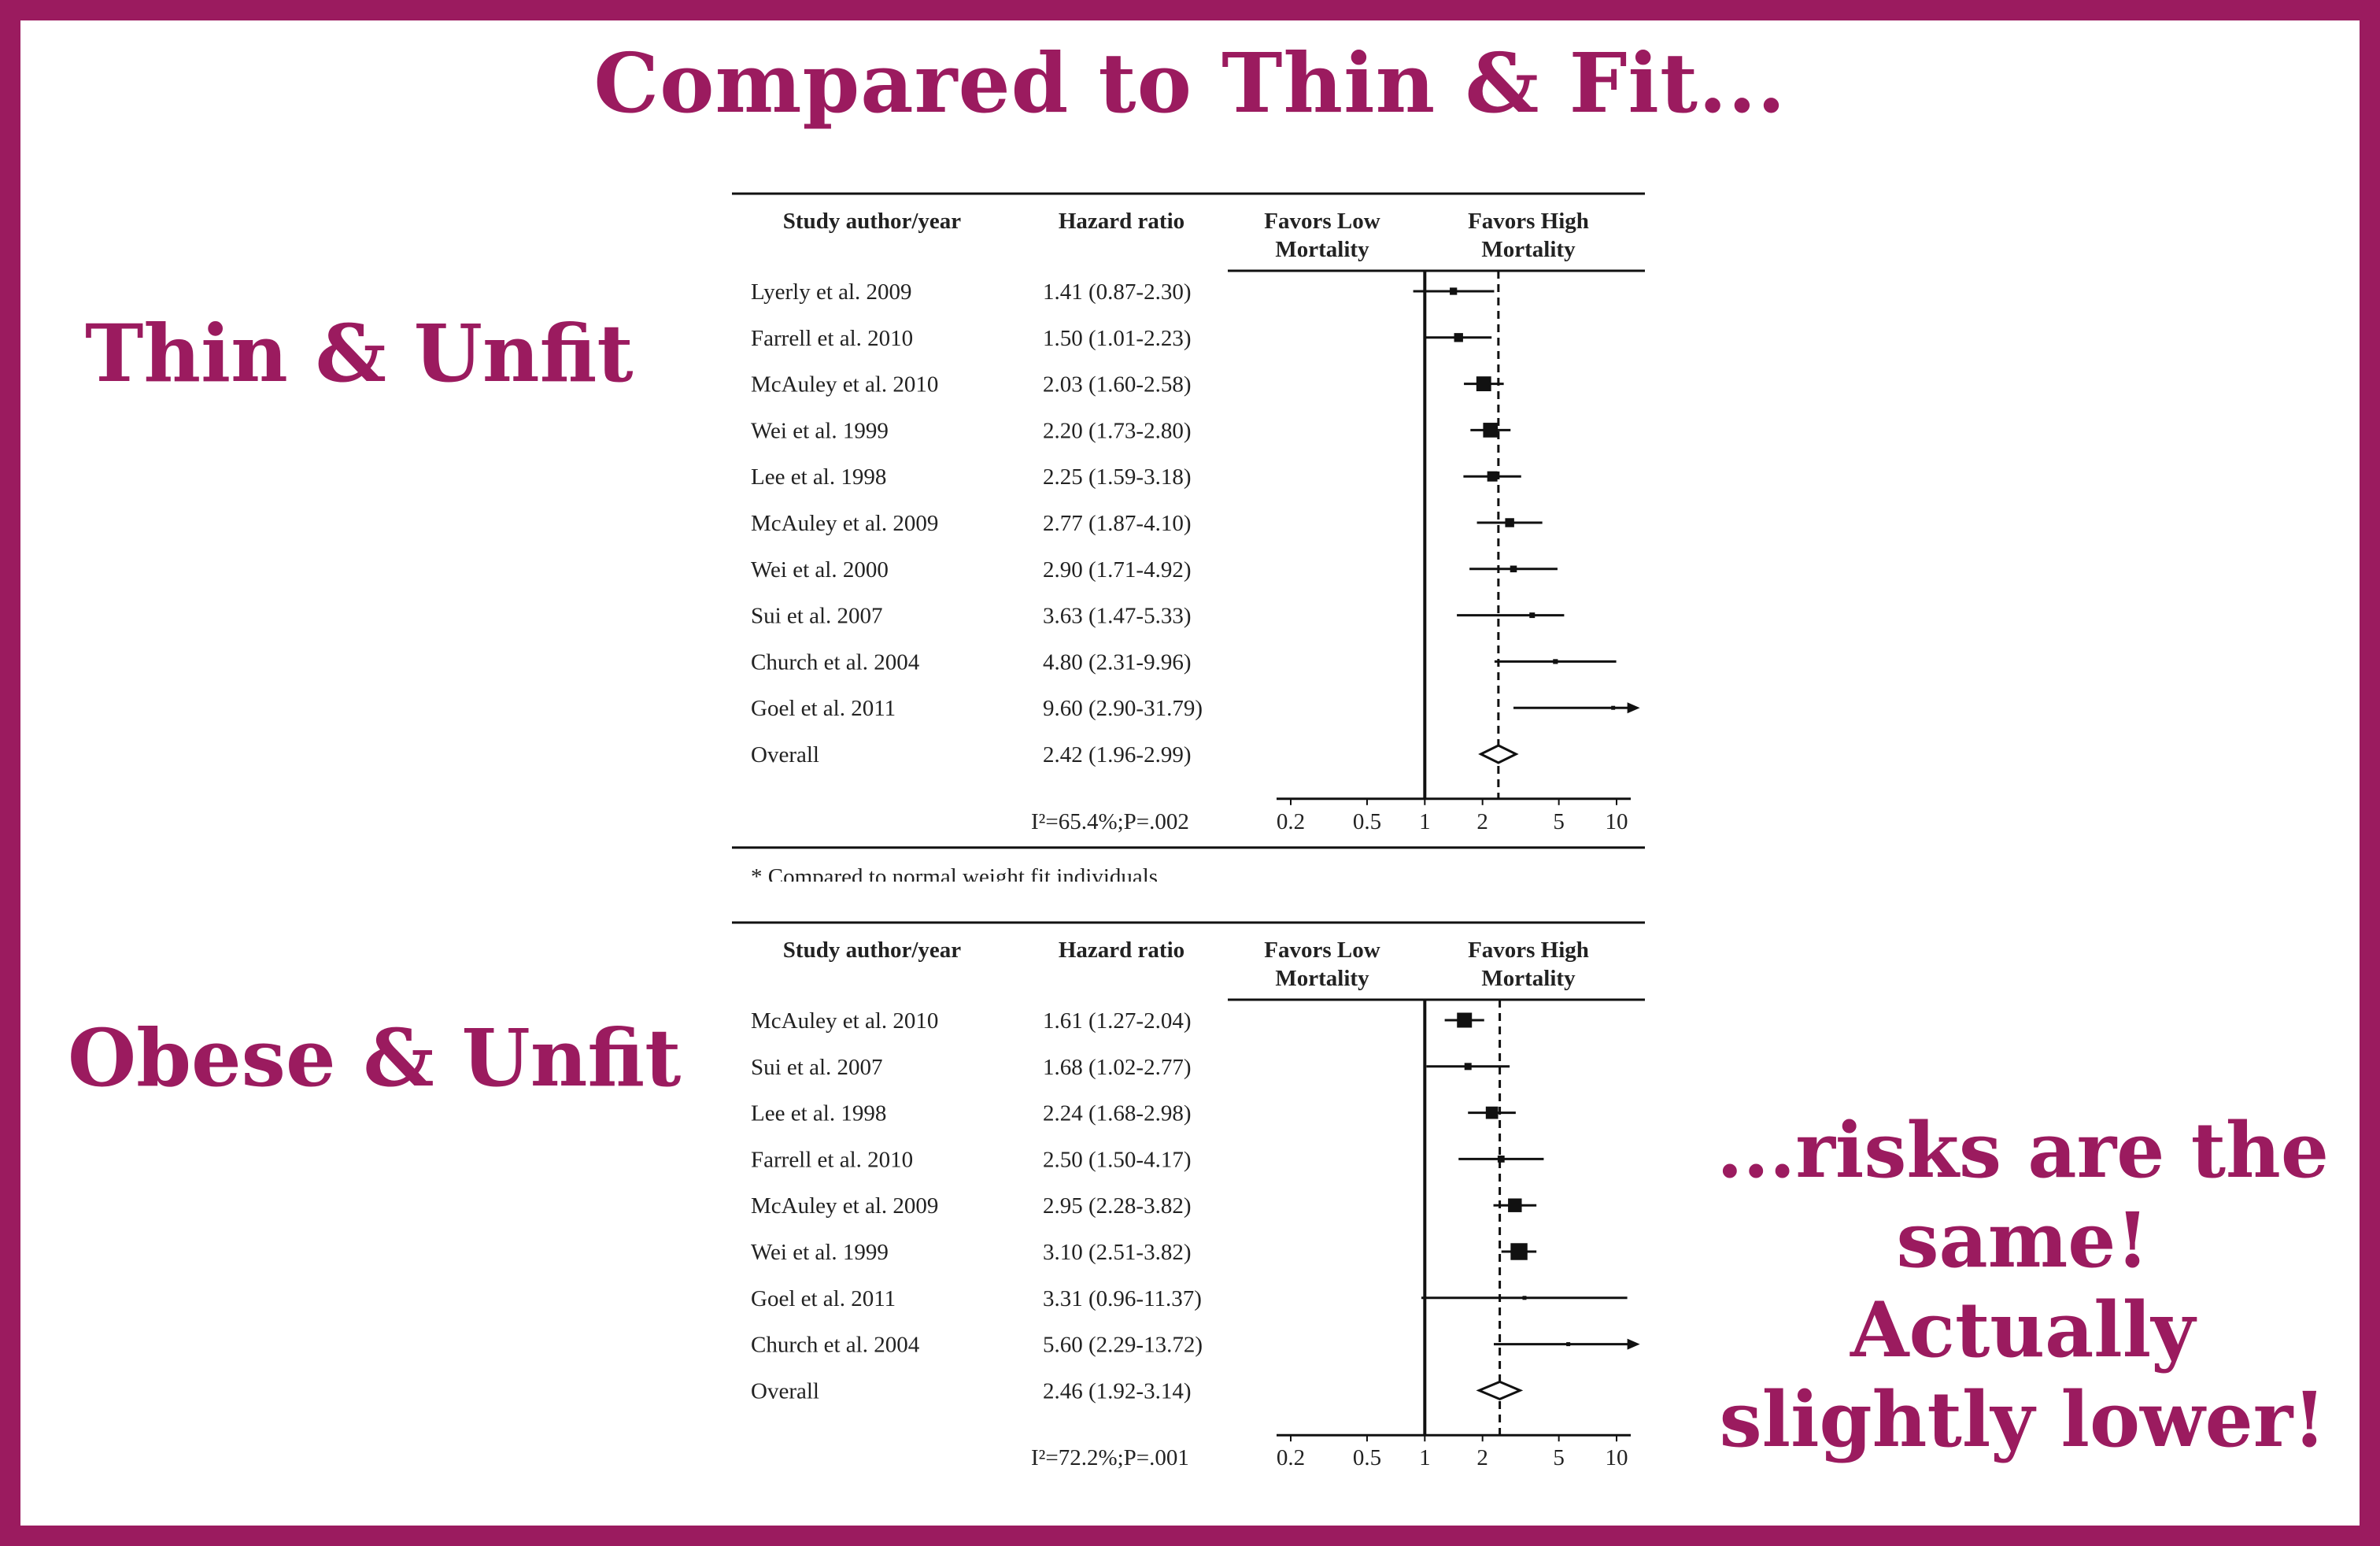  What do you see at coordinates (832, 292) in the screenshot?
I see `study-label: Lyerly et al. 2009` at bounding box center [832, 292].